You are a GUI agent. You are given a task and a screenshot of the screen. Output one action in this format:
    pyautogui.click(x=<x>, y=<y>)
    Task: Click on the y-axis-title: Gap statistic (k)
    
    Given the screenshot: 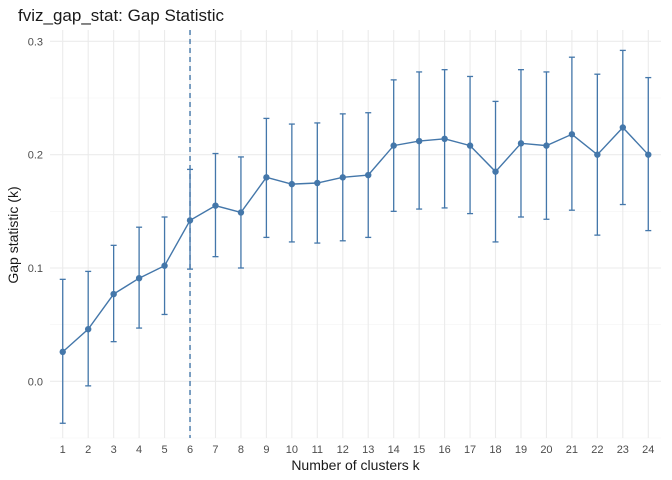 What is the action you would take?
    pyautogui.click(x=13, y=234)
    